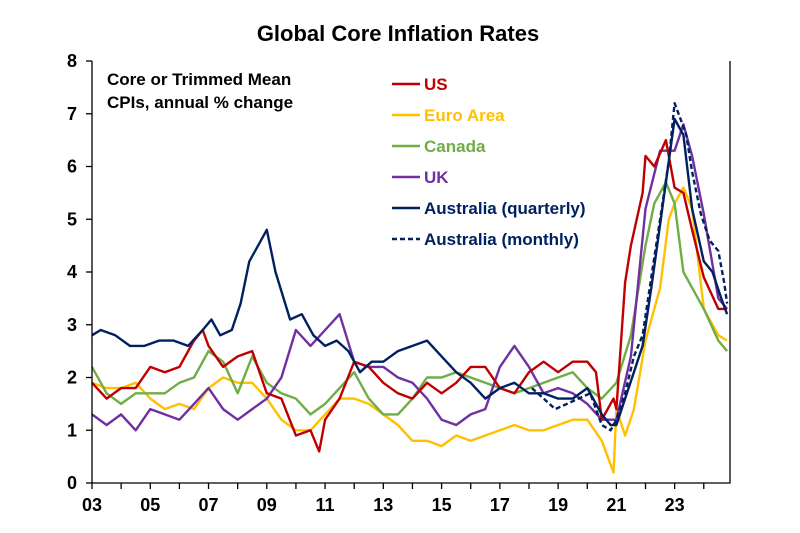 The height and width of the screenshot is (533, 800). I want to click on x-tick-label: 15, so click(442, 505).